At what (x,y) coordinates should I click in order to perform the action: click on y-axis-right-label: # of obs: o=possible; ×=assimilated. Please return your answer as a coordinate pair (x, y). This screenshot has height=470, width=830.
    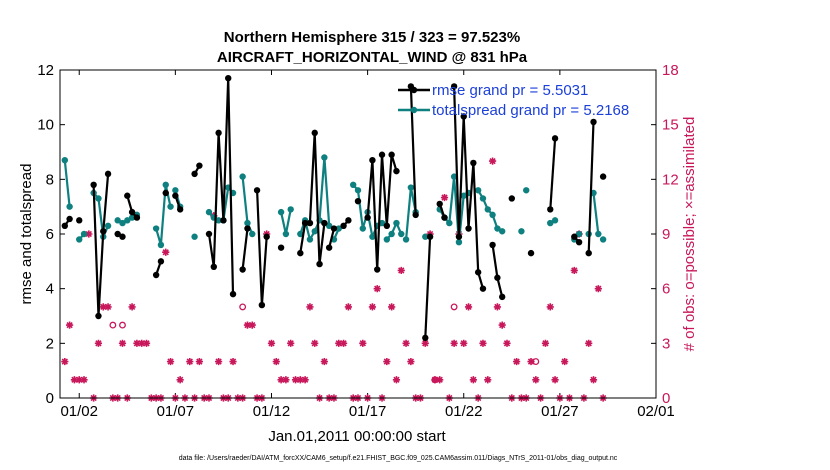
    Looking at the image, I should click on (689, 234).